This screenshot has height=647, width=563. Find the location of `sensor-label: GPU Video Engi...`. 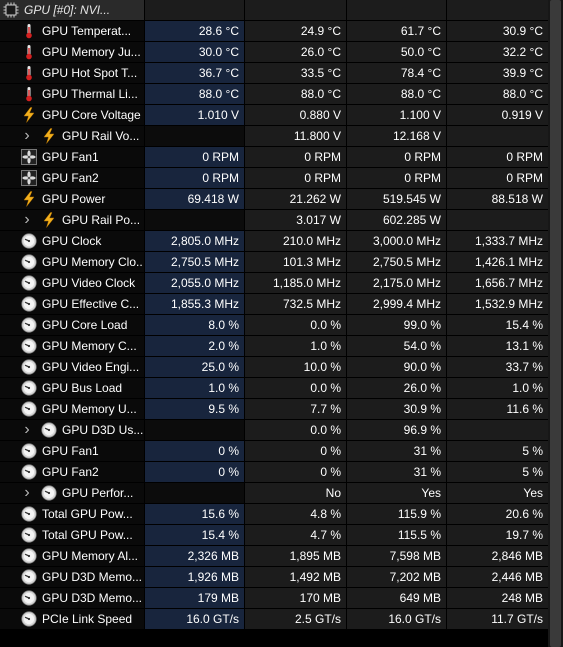

sensor-label: GPU Video Engi... is located at coordinates (91, 367).